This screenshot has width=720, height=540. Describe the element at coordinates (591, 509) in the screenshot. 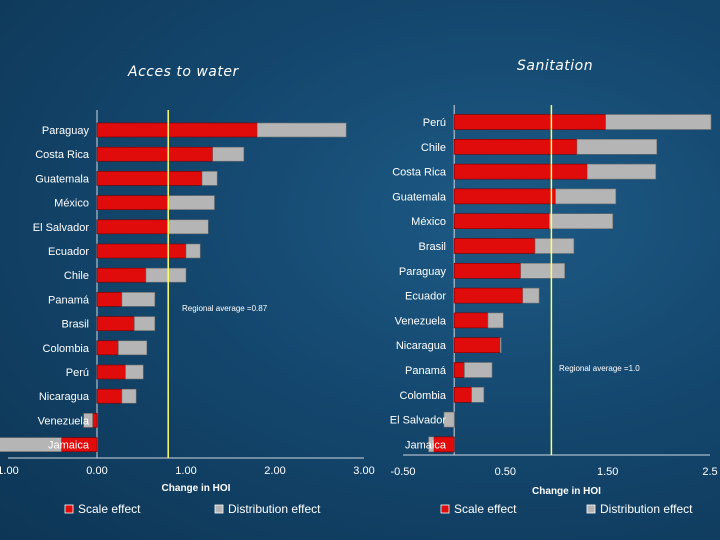

I see `sanitation-legend-swatch-distribution` at that location.